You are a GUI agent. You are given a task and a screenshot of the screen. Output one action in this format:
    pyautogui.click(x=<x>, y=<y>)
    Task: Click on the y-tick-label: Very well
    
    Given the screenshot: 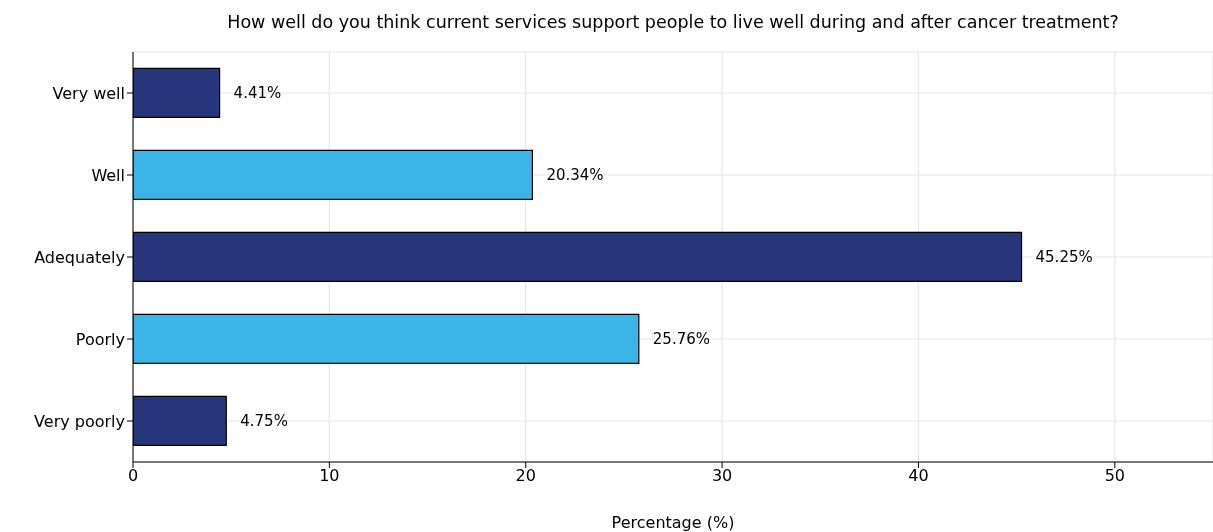 What is the action you would take?
    pyautogui.click(x=88, y=93)
    